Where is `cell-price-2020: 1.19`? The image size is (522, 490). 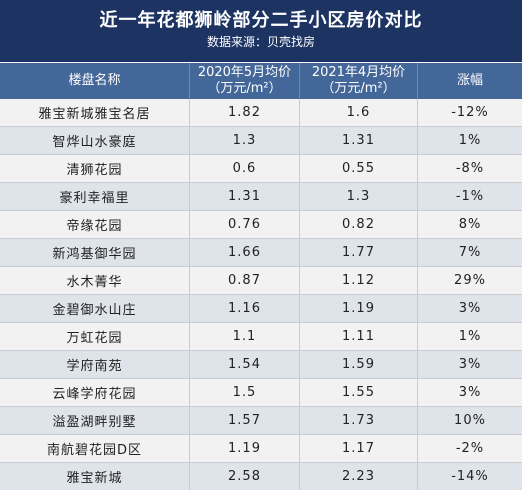
cell-price-2020: 1.19 is located at coordinates (245, 448).